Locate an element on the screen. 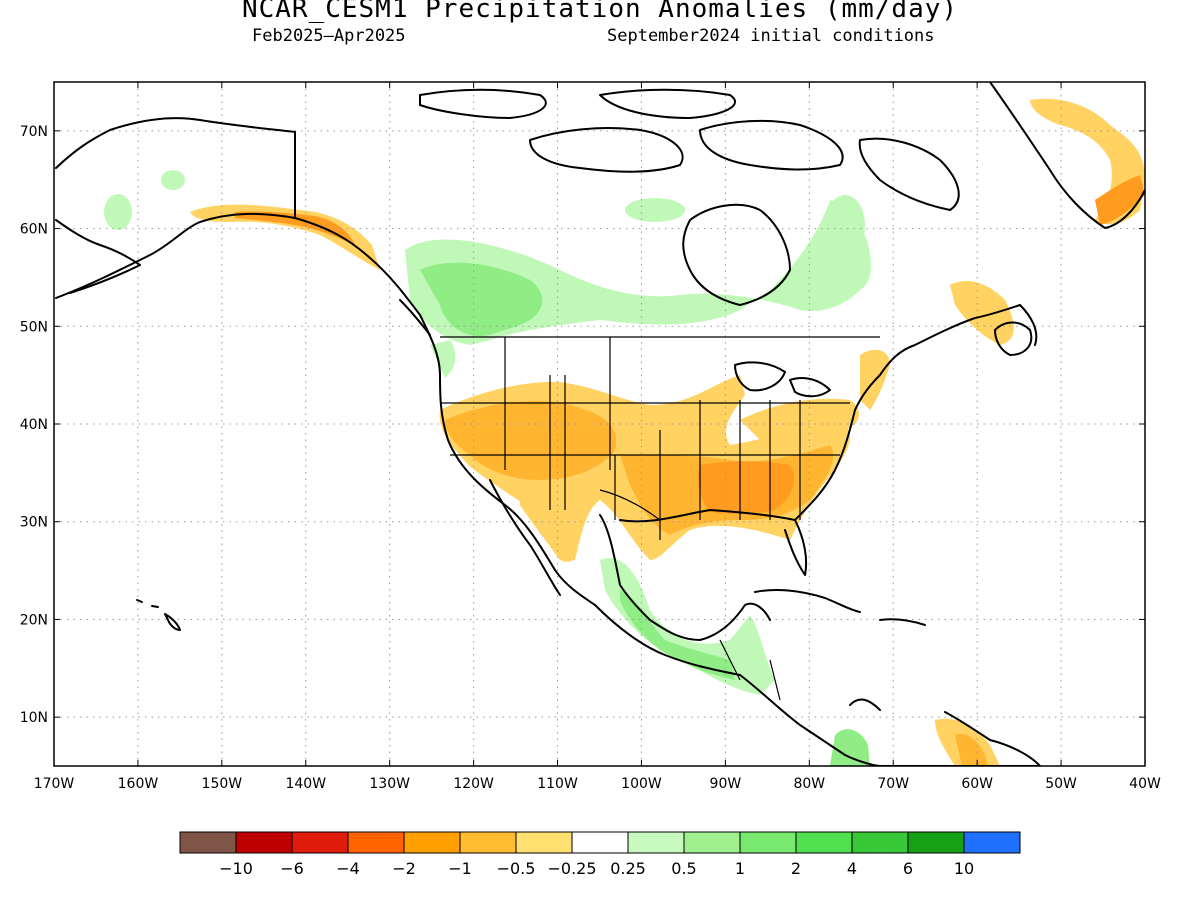 The height and width of the screenshot is (900, 1200). dry-anomaly-southeast-core is located at coordinates (746, 488).